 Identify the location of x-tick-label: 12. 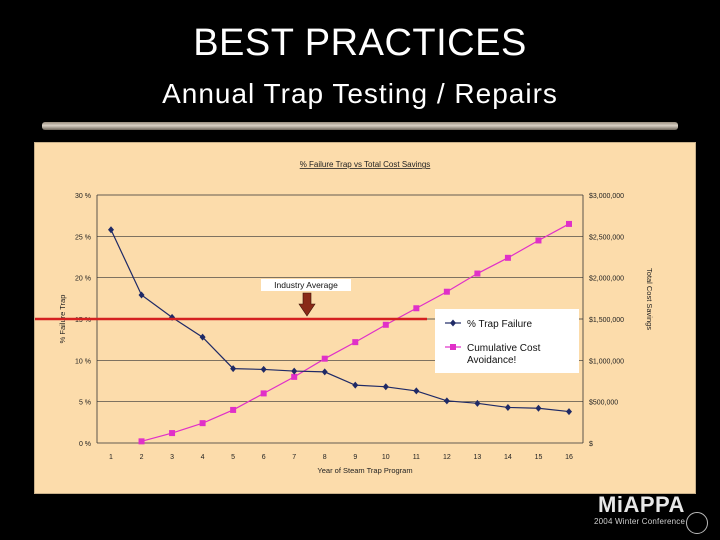
(447, 457).